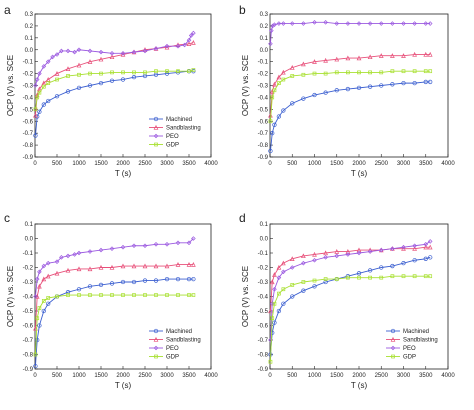 The image size is (474, 410). Describe the element at coordinates (350, 319) in the screenshot. I see `series-gdp` at that location.